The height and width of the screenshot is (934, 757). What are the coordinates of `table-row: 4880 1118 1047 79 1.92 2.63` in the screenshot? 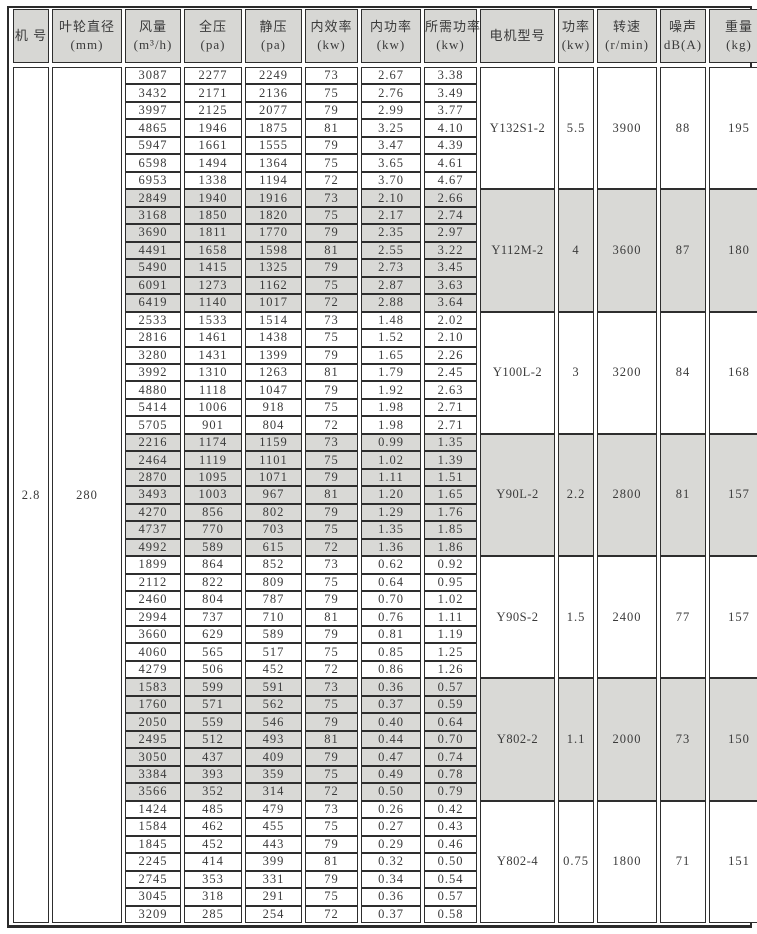 It's located at (385, 390).